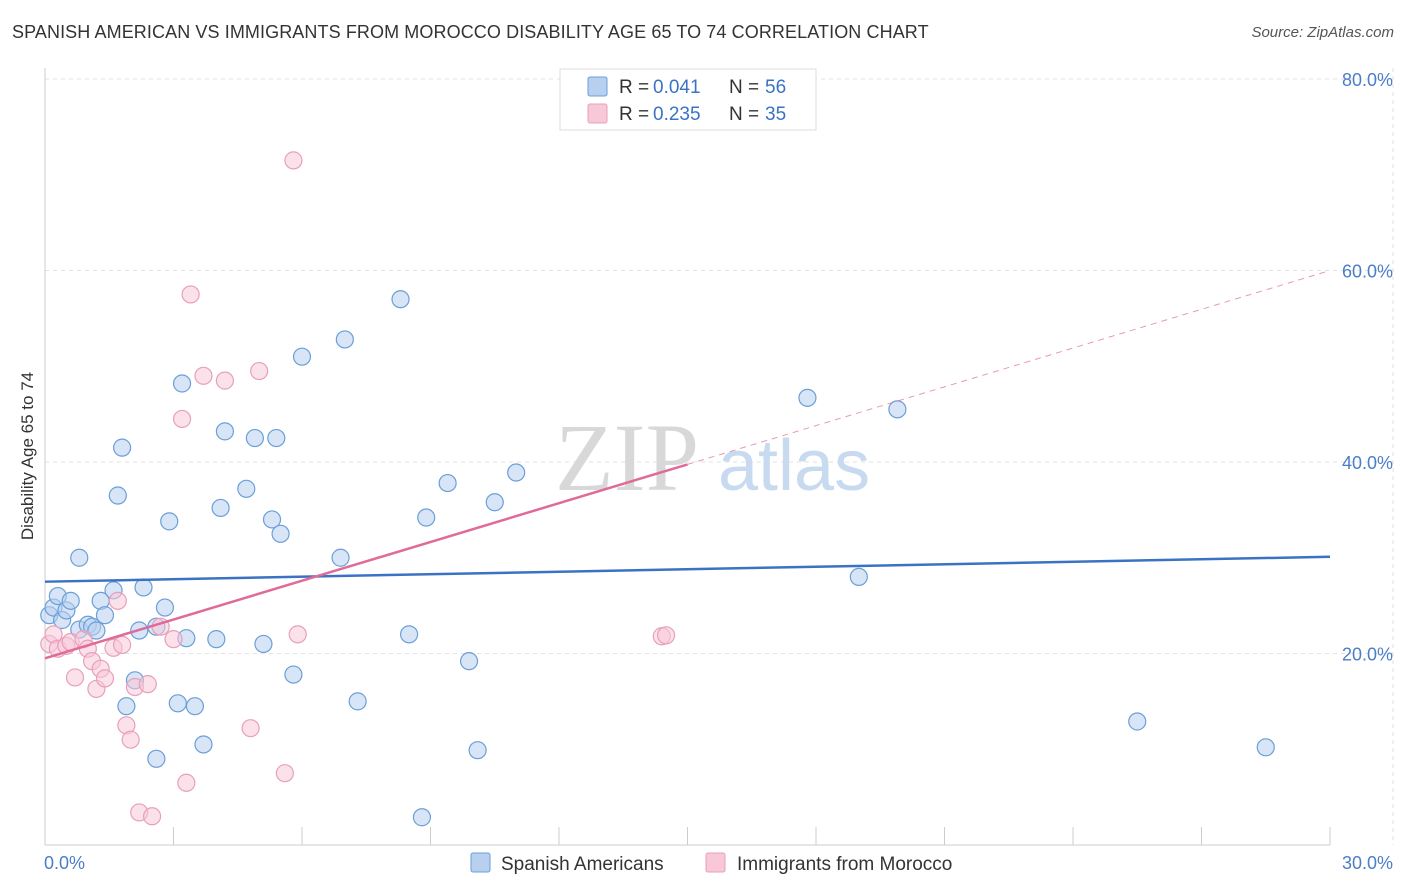  Describe the element at coordinates (597, 113) in the screenshot. I see `legend-swatch-immigrants-from-morocco` at that location.